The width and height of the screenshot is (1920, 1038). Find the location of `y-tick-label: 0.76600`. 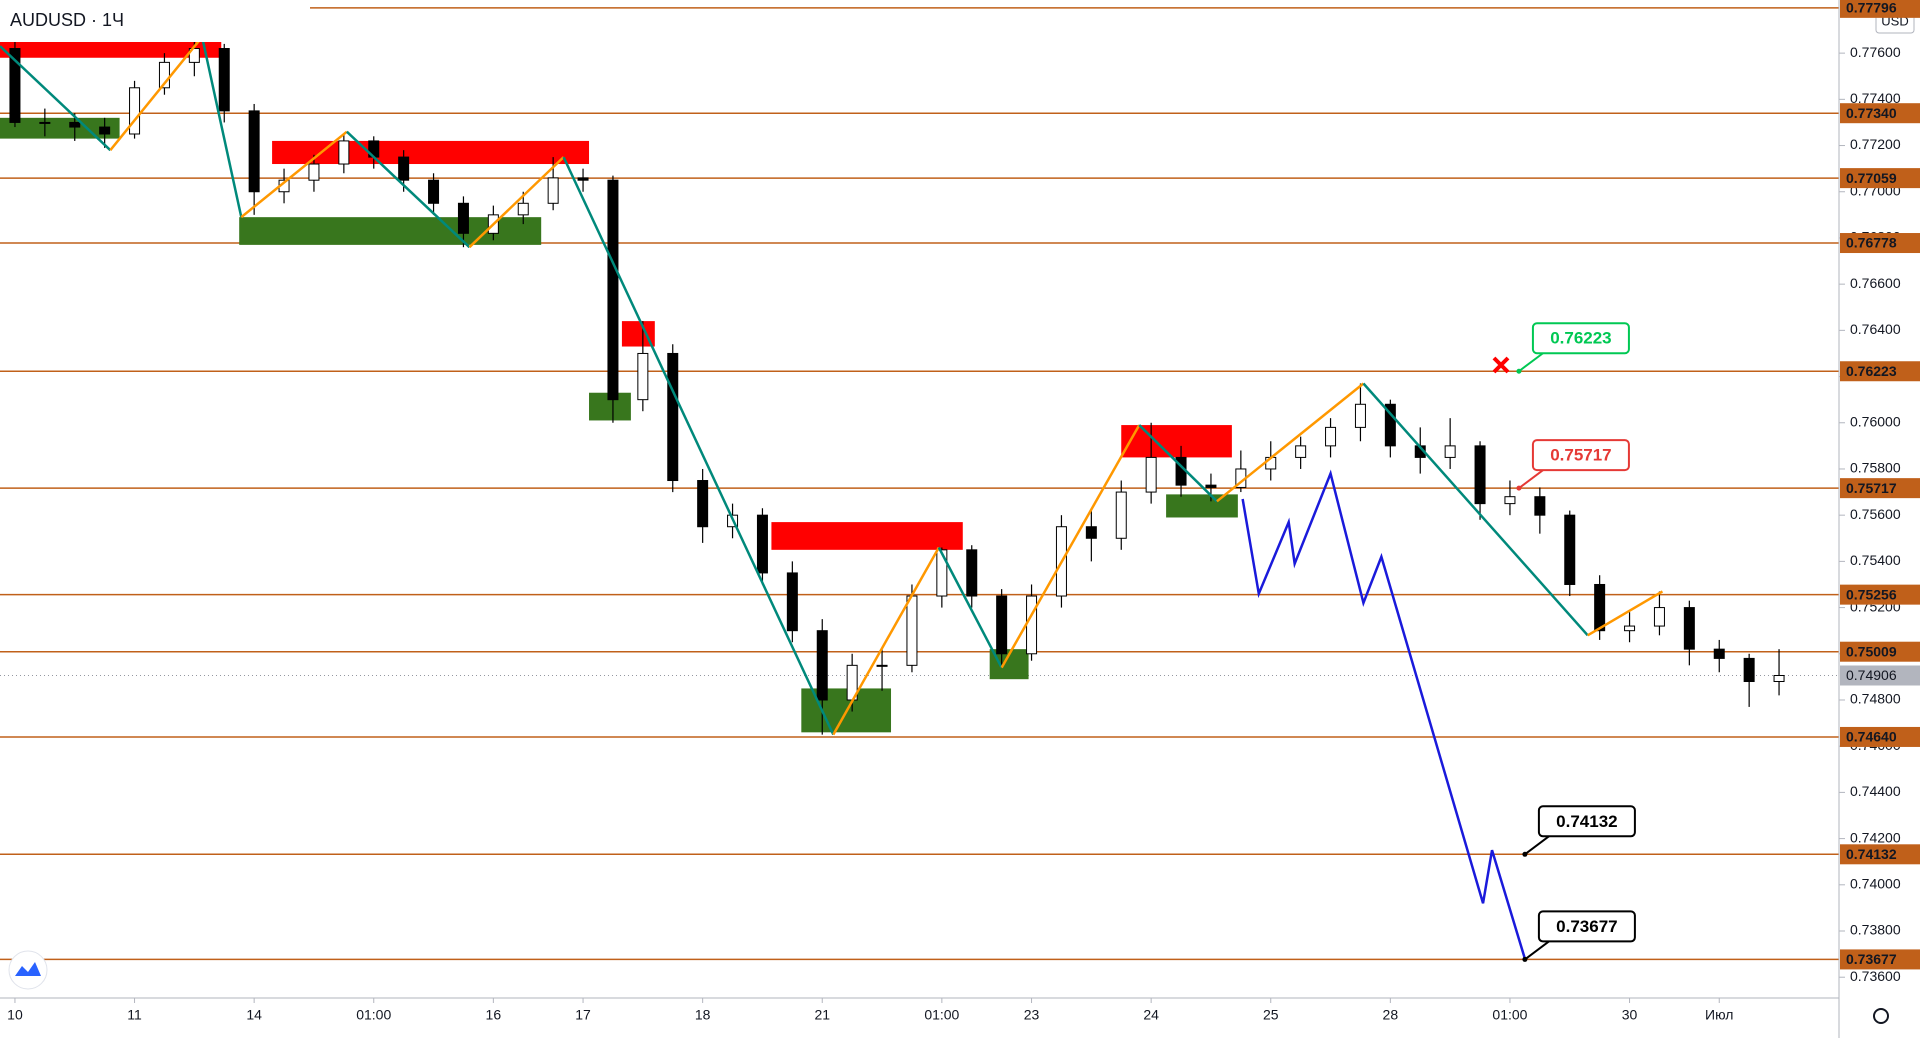

y-tick-label: 0.76600 is located at coordinates (1875, 283).